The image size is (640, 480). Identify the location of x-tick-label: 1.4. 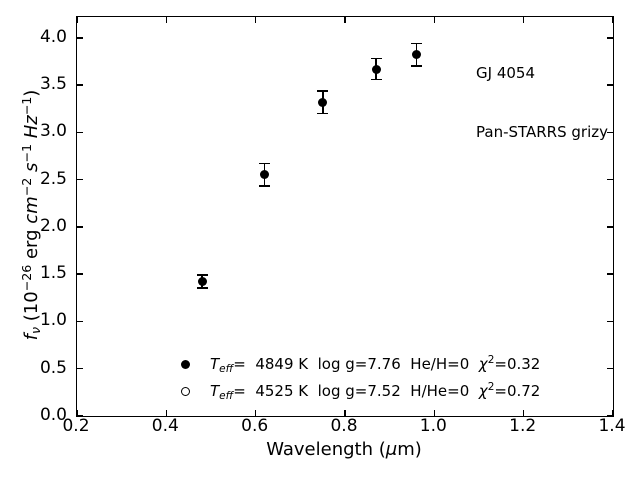
(612, 426).